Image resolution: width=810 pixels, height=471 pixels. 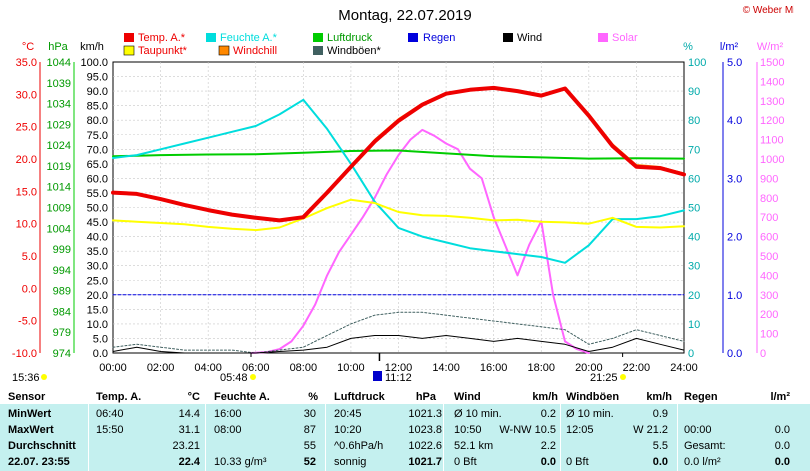 I want to click on summary-cell: 1021.7, so click(x=425, y=462).